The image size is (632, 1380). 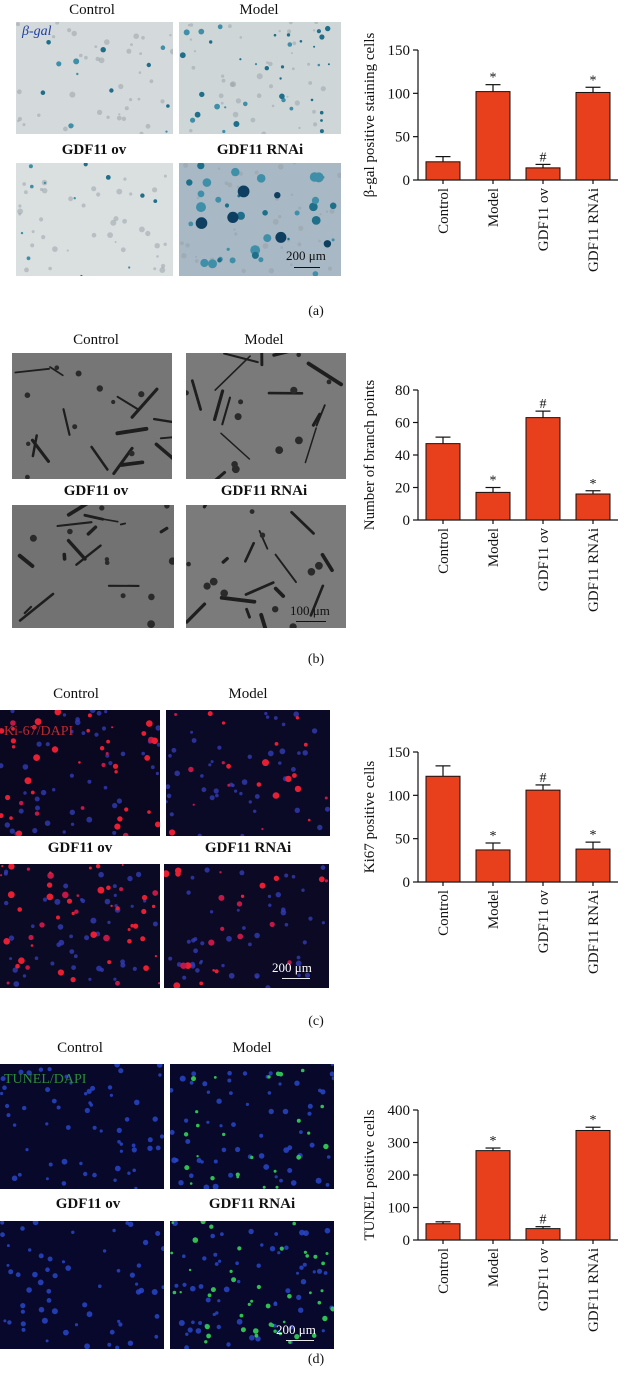 I want to click on image-label-gdf11-rnai: GDF11 RNAi, so click(x=252, y=1204).